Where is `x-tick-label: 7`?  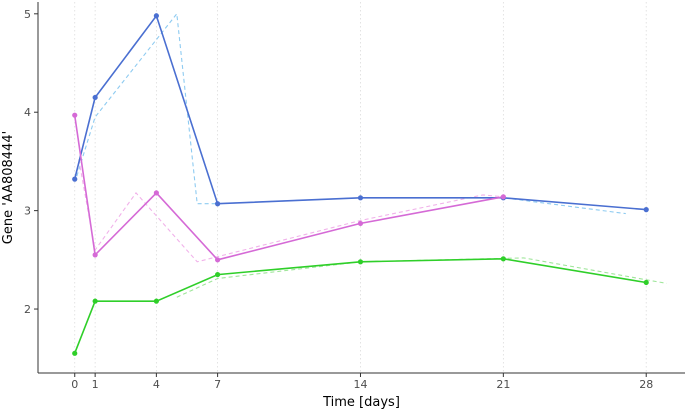
x-tick-label: 7 is located at coordinates (217, 384).